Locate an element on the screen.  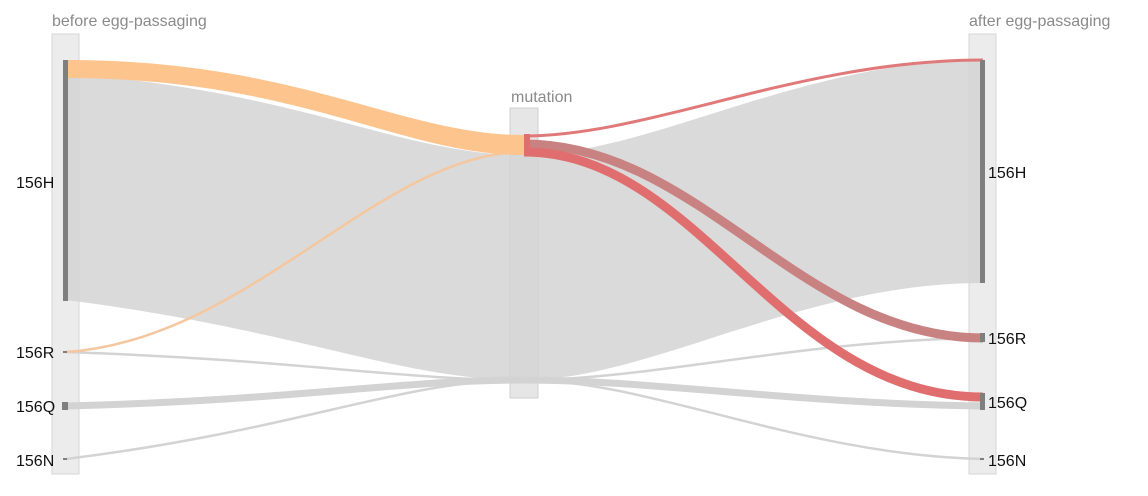
node-bar-before-156Q is located at coordinates (65, 406).